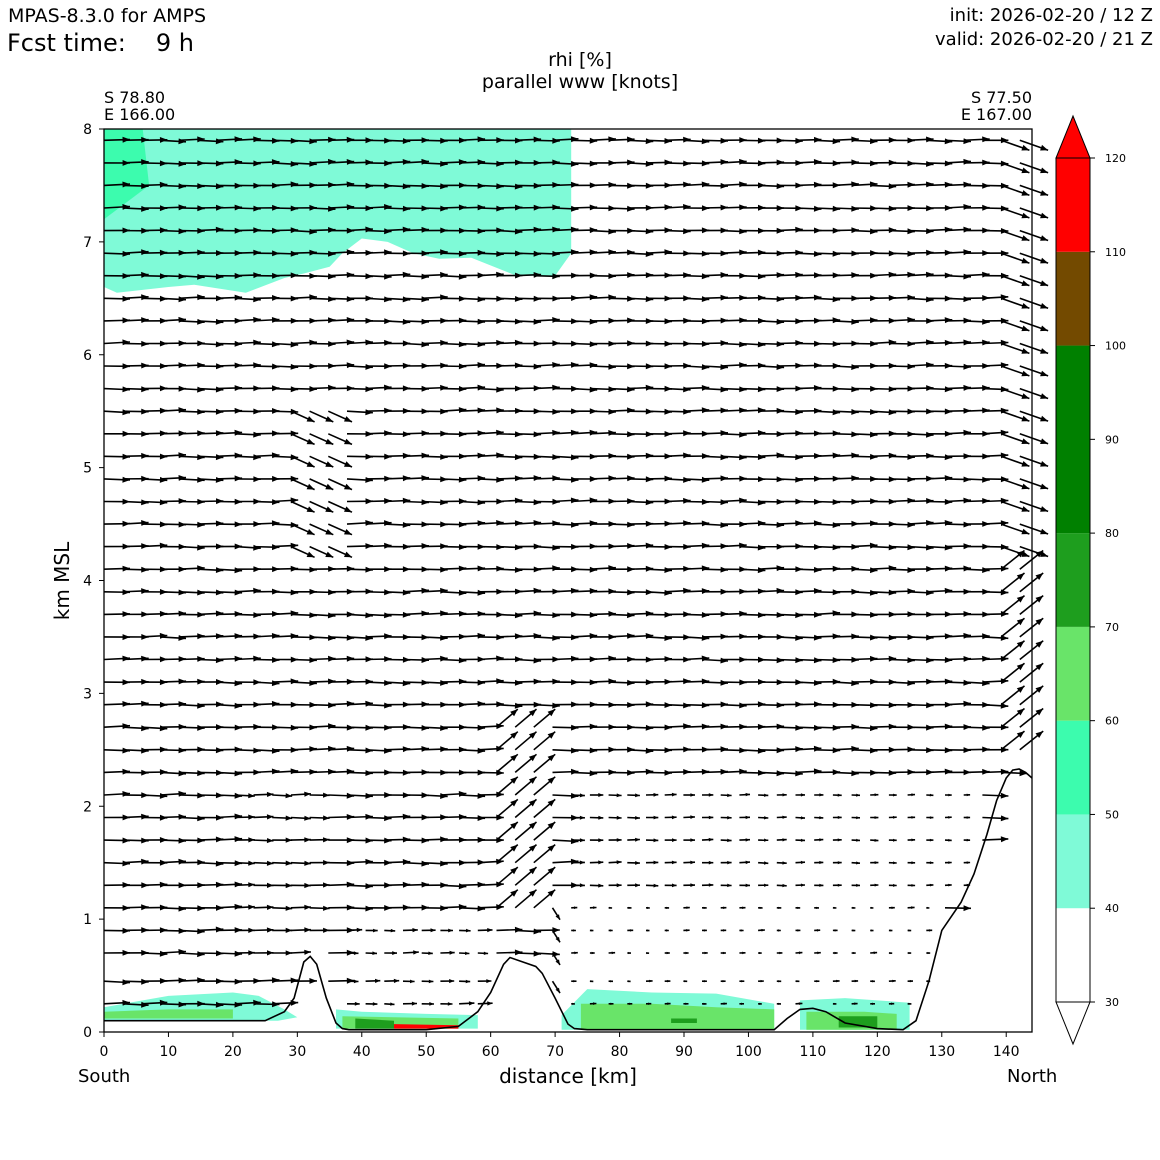 Image resolution: width=1160 pixels, height=1160 pixels. What do you see at coordinates (107, 16) in the screenshot?
I see `model-title: MPAS-8.3.0 for AMPS` at bounding box center [107, 16].